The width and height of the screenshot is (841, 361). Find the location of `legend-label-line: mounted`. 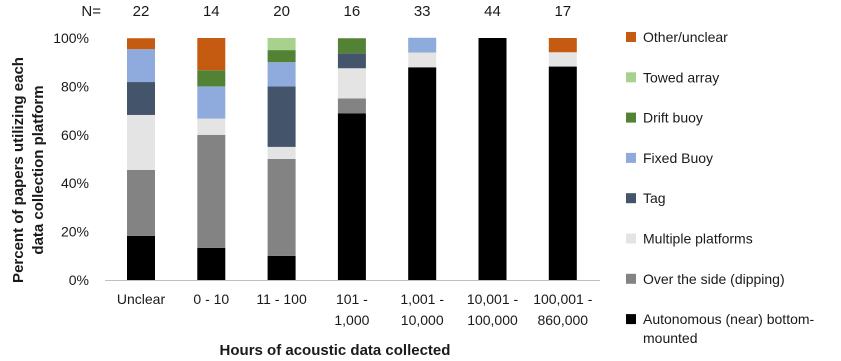

legend-label-line: mounted is located at coordinates (670, 338).